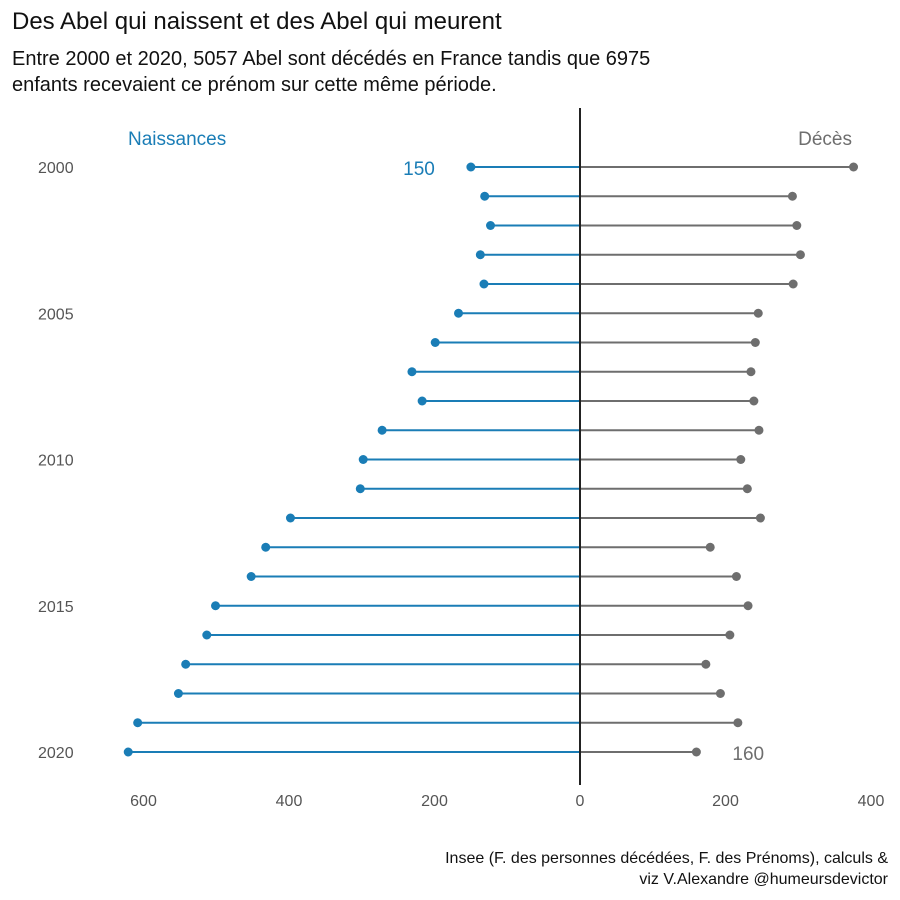 Image resolution: width=900 pixels, height=900 pixels. I want to click on year-tick-label: 2015, so click(56, 607).